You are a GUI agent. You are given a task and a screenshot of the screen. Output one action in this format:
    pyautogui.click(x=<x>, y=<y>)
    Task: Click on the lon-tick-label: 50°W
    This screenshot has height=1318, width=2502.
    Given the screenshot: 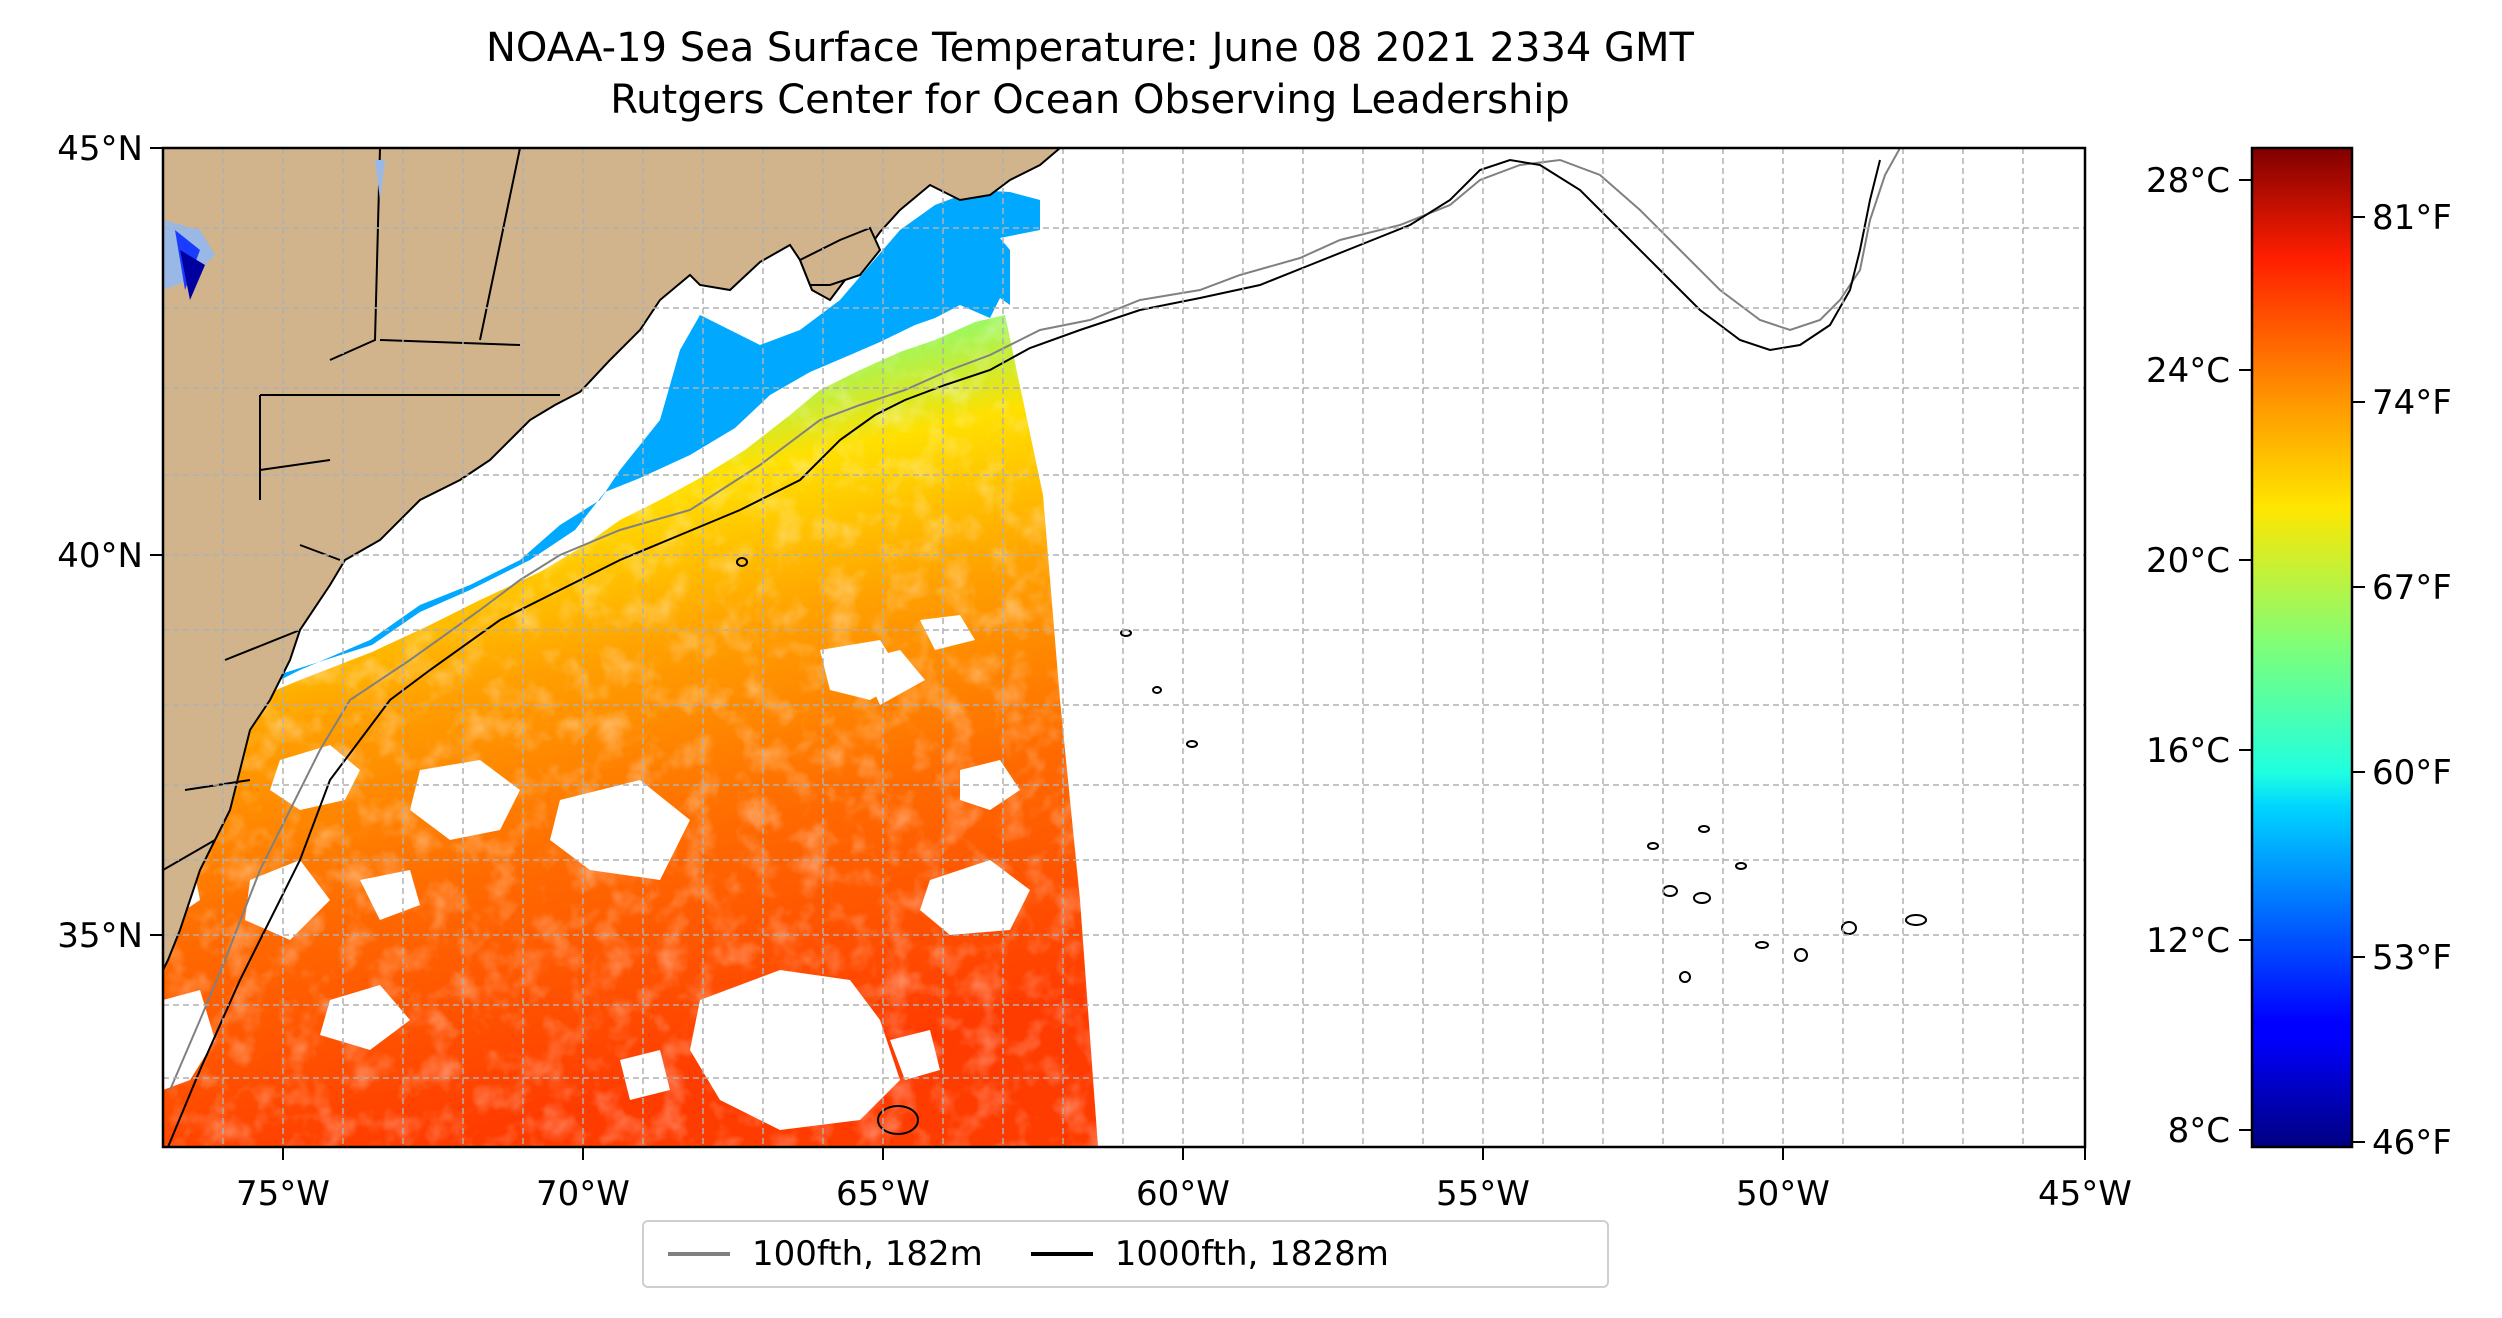 What is the action you would take?
    pyautogui.click(x=1783, y=1194)
    